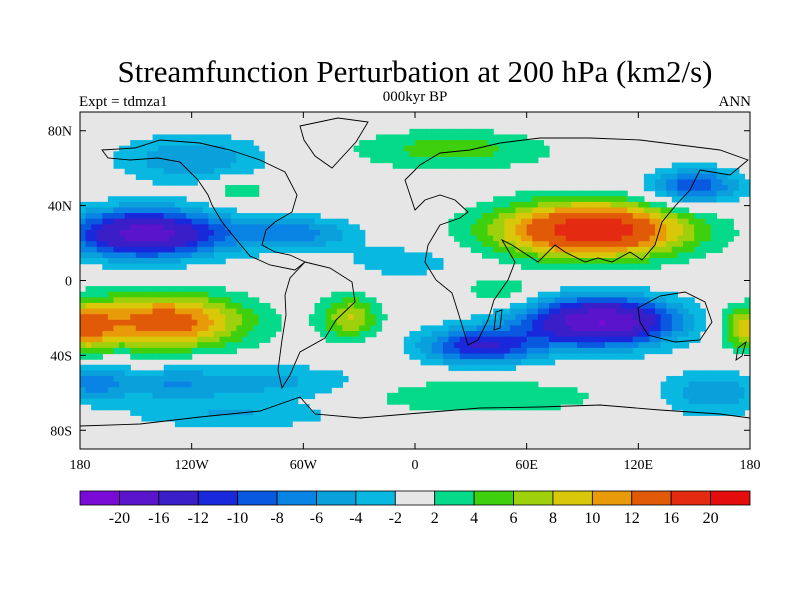  I want to click on colorbar-label: 12, so click(632, 518).